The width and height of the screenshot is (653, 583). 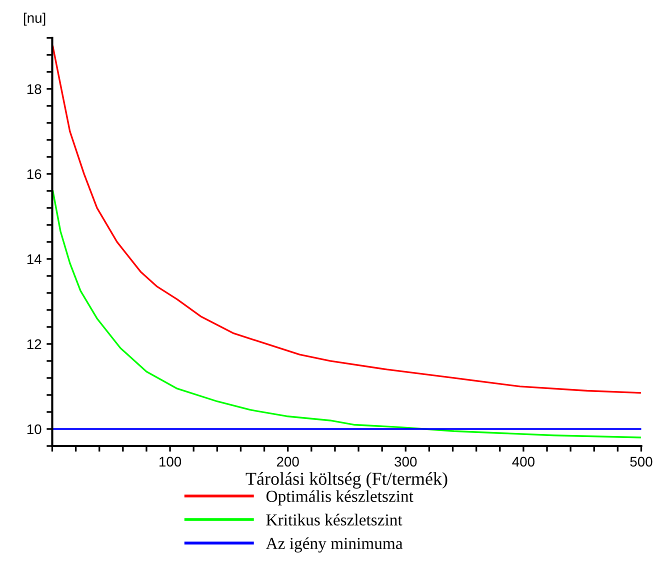 What do you see at coordinates (523, 461) in the screenshot?
I see `x-tick-label: 400` at bounding box center [523, 461].